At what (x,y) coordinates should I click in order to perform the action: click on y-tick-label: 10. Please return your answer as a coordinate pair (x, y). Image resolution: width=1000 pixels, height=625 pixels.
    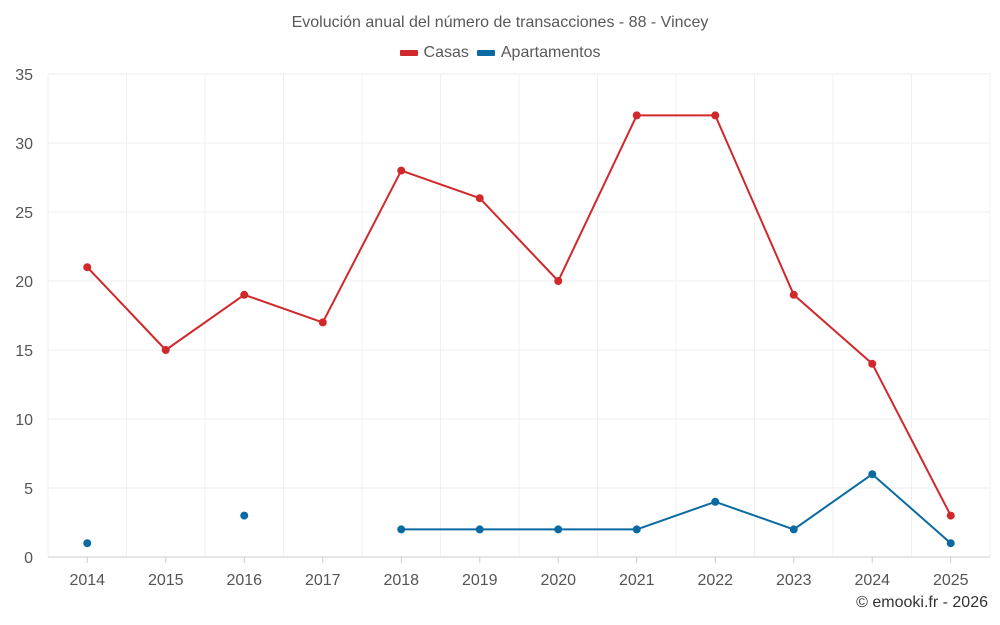
    Looking at the image, I should click on (24, 420).